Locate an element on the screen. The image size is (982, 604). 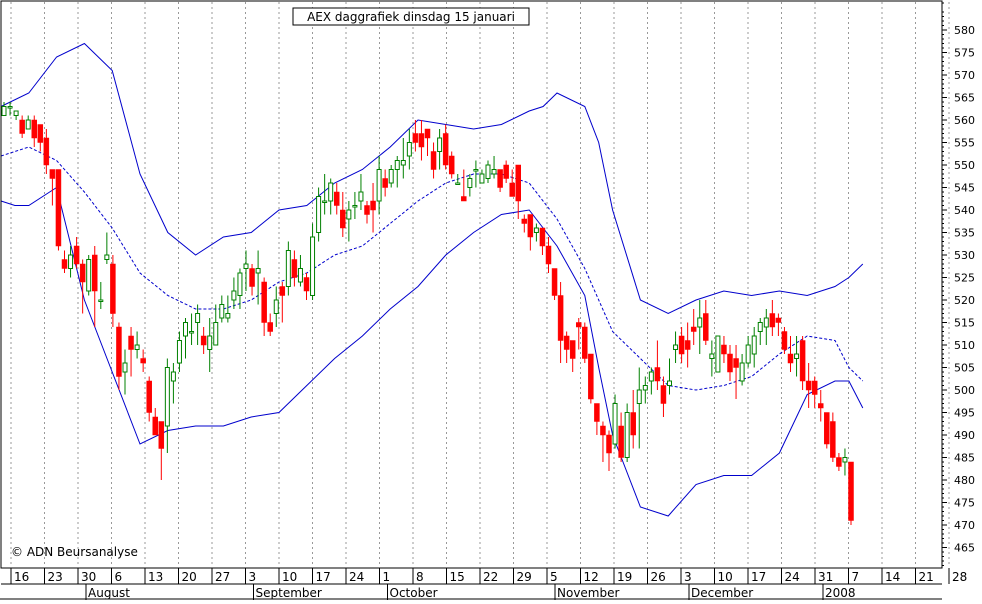
x-tick-label: 17 is located at coordinates (758, 577).